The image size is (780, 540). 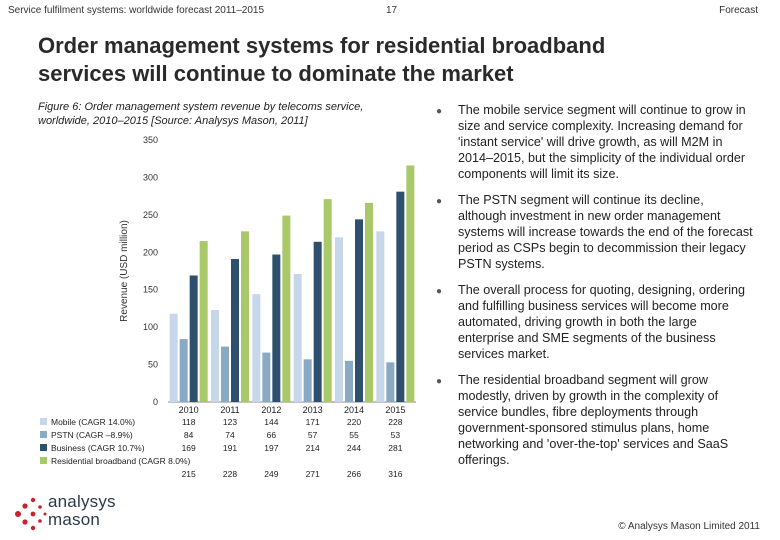 I want to click on data-label-series-0-2013: 171, so click(x=313, y=422).